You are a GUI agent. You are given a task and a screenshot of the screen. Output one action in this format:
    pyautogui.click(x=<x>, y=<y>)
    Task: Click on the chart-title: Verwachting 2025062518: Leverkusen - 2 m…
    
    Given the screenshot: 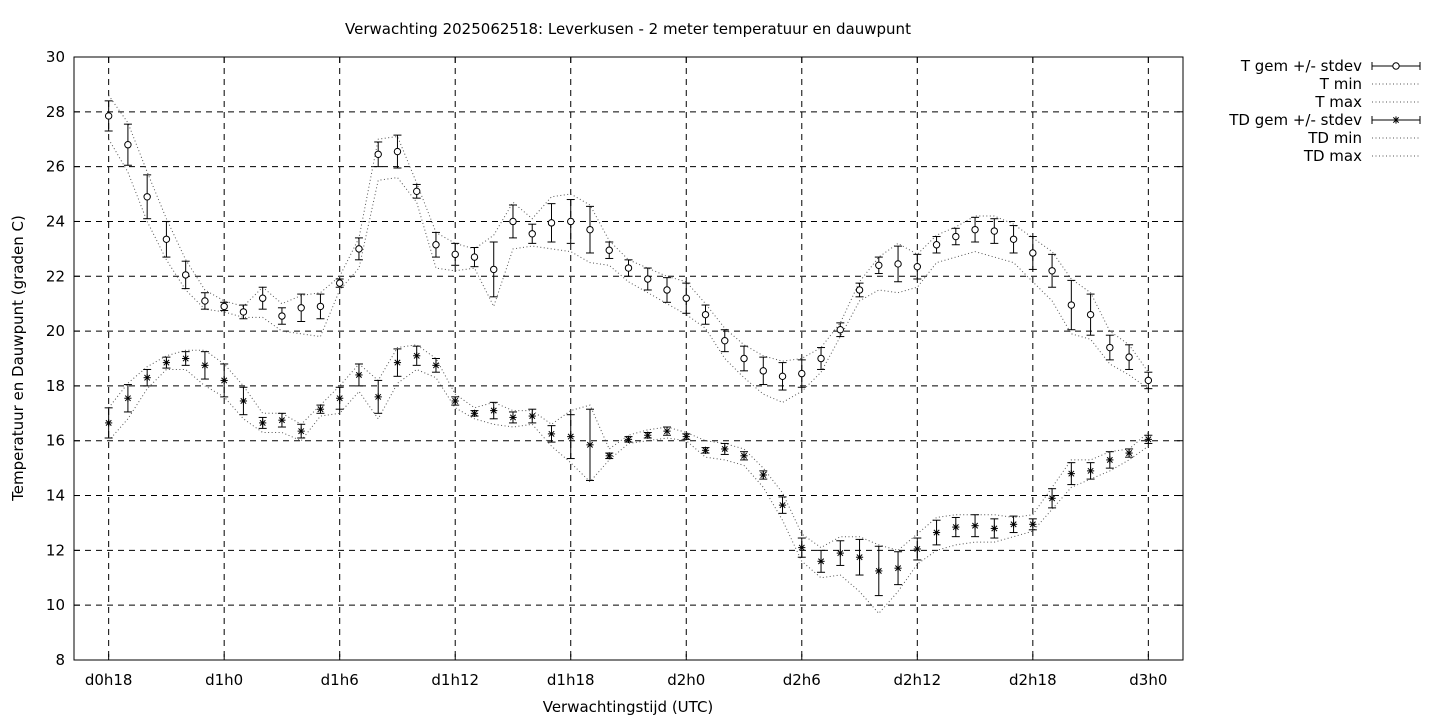 What is the action you would take?
    pyautogui.click(x=628, y=29)
    